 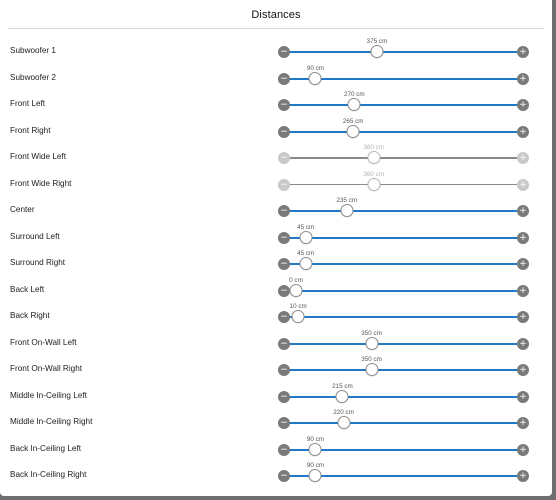 I want to click on dialog-header: Distances, so click(x=276, y=14).